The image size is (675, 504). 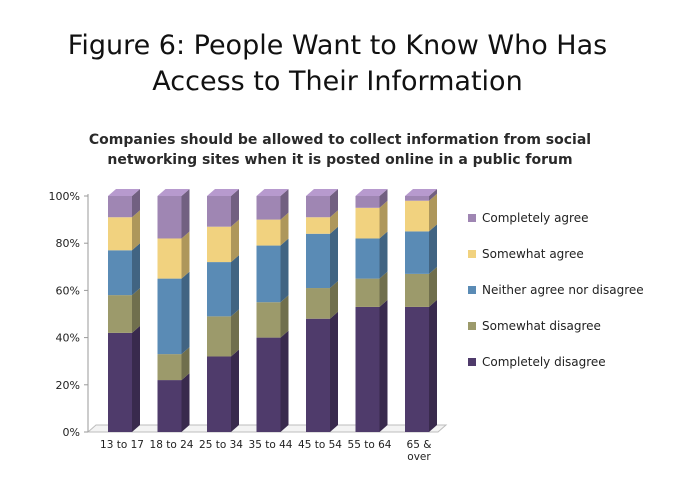 I want to click on x-tick-label: 55 to 64, so click(x=370, y=445).